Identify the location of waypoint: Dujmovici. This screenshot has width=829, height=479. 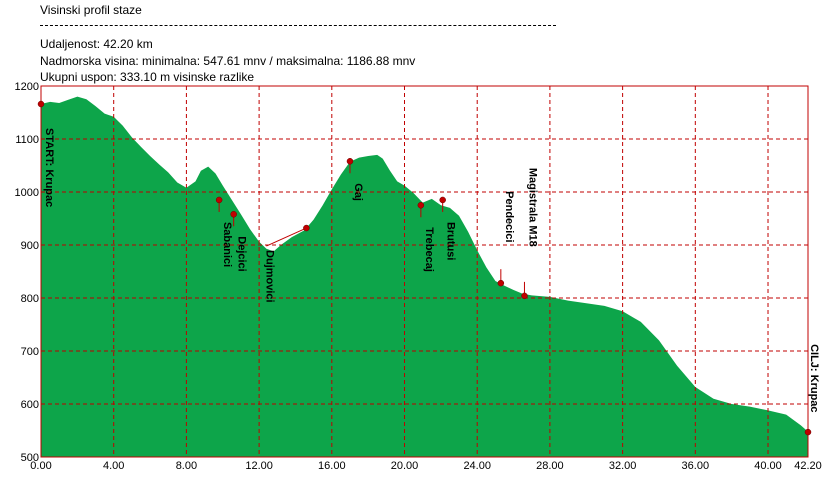
(286, 263).